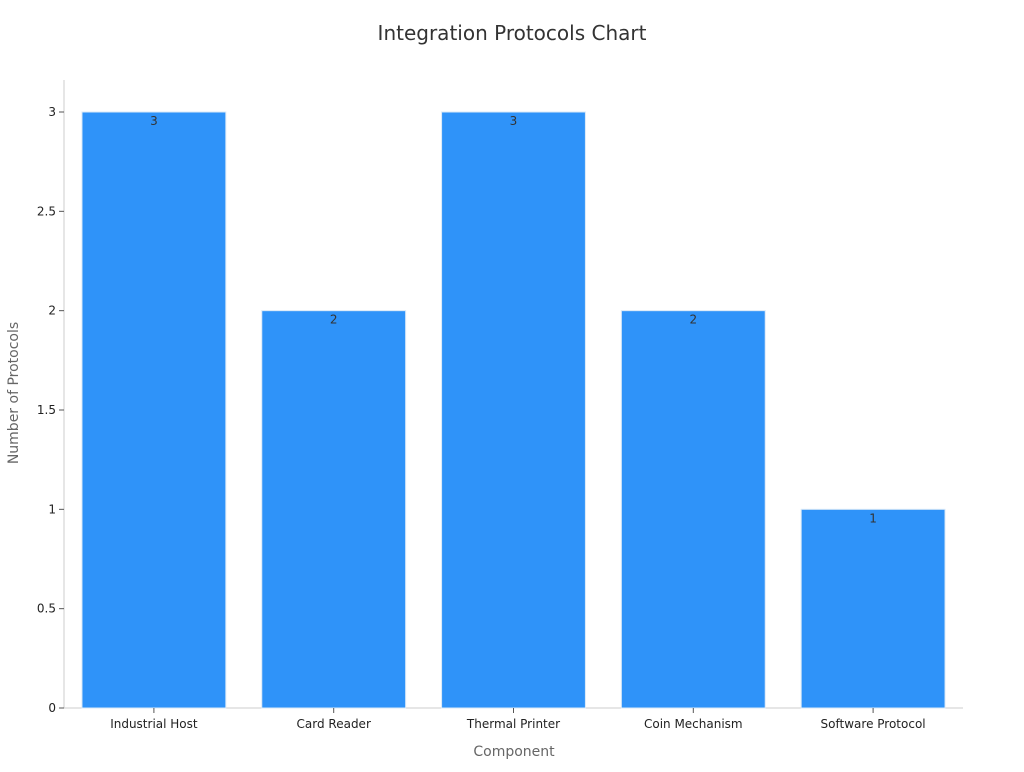  Describe the element at coordinates (46, 609) in the screenshot. I see `y-tick-label: 0.5` at that location.